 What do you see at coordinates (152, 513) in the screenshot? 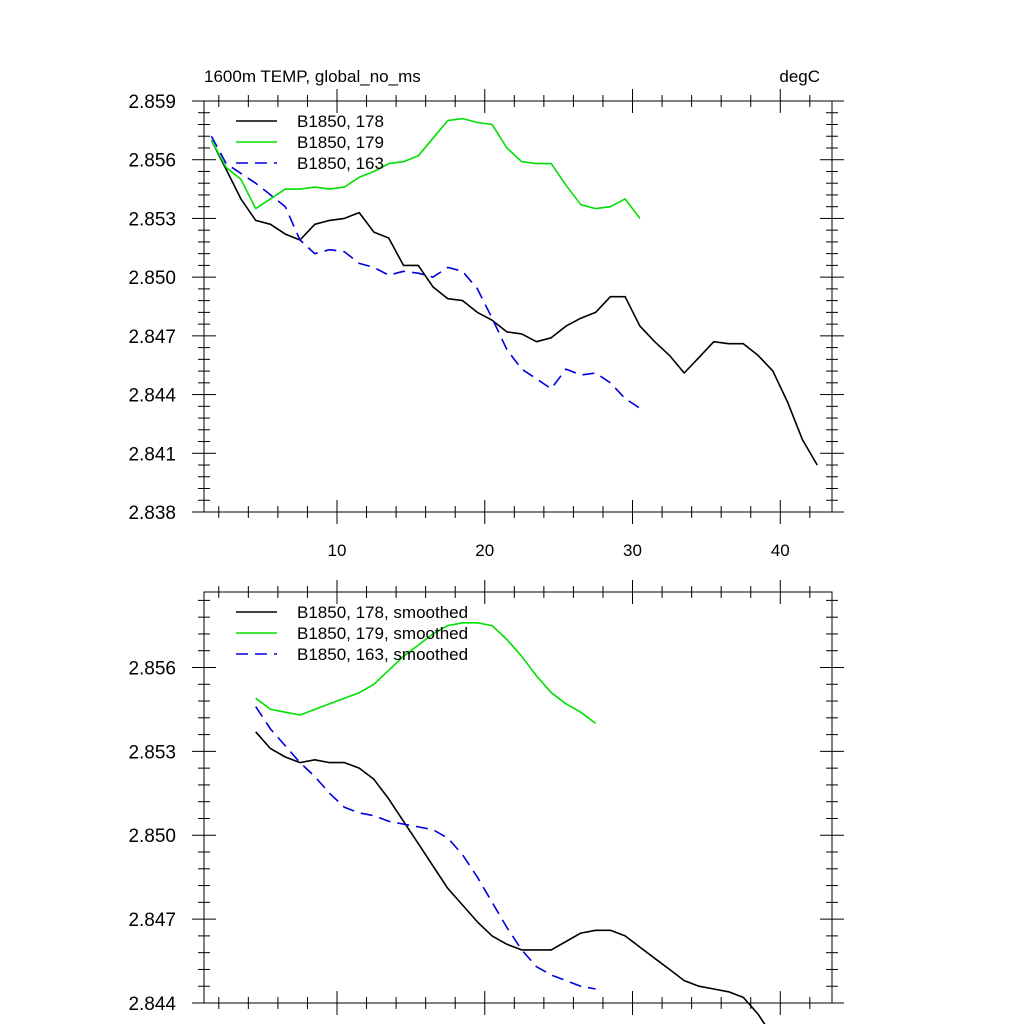
I see `y-tick-label: 2.838` at bounding box center [152, 513].